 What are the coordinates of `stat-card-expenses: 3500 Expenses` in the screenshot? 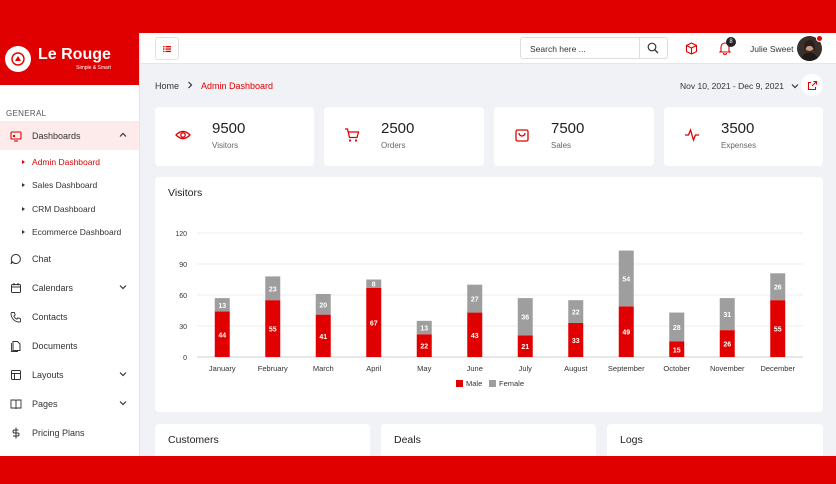 It's located at (743, 136).